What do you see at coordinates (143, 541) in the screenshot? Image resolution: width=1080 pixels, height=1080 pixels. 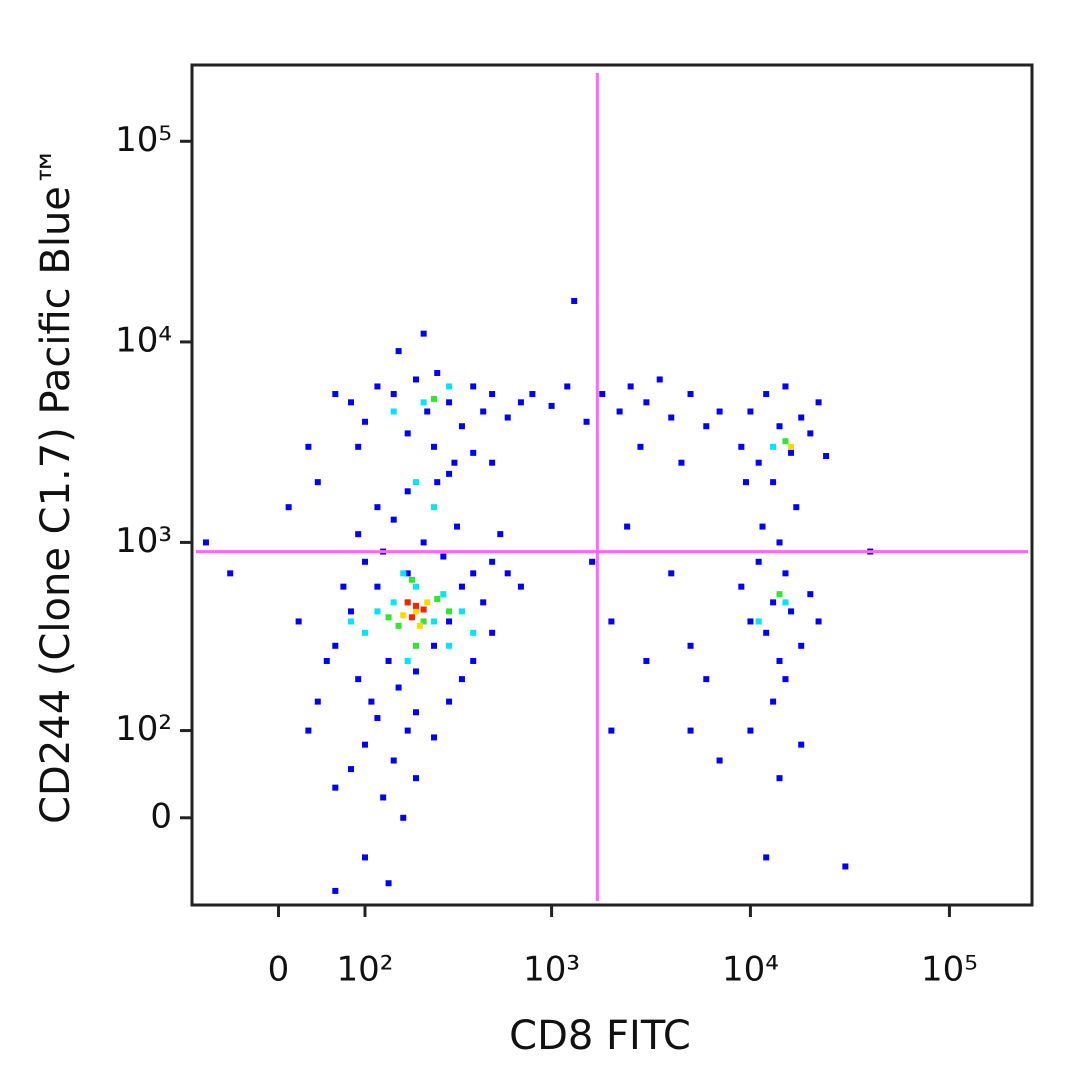 I see `y-tick-label: 10³` at bounding box center [143, 541].